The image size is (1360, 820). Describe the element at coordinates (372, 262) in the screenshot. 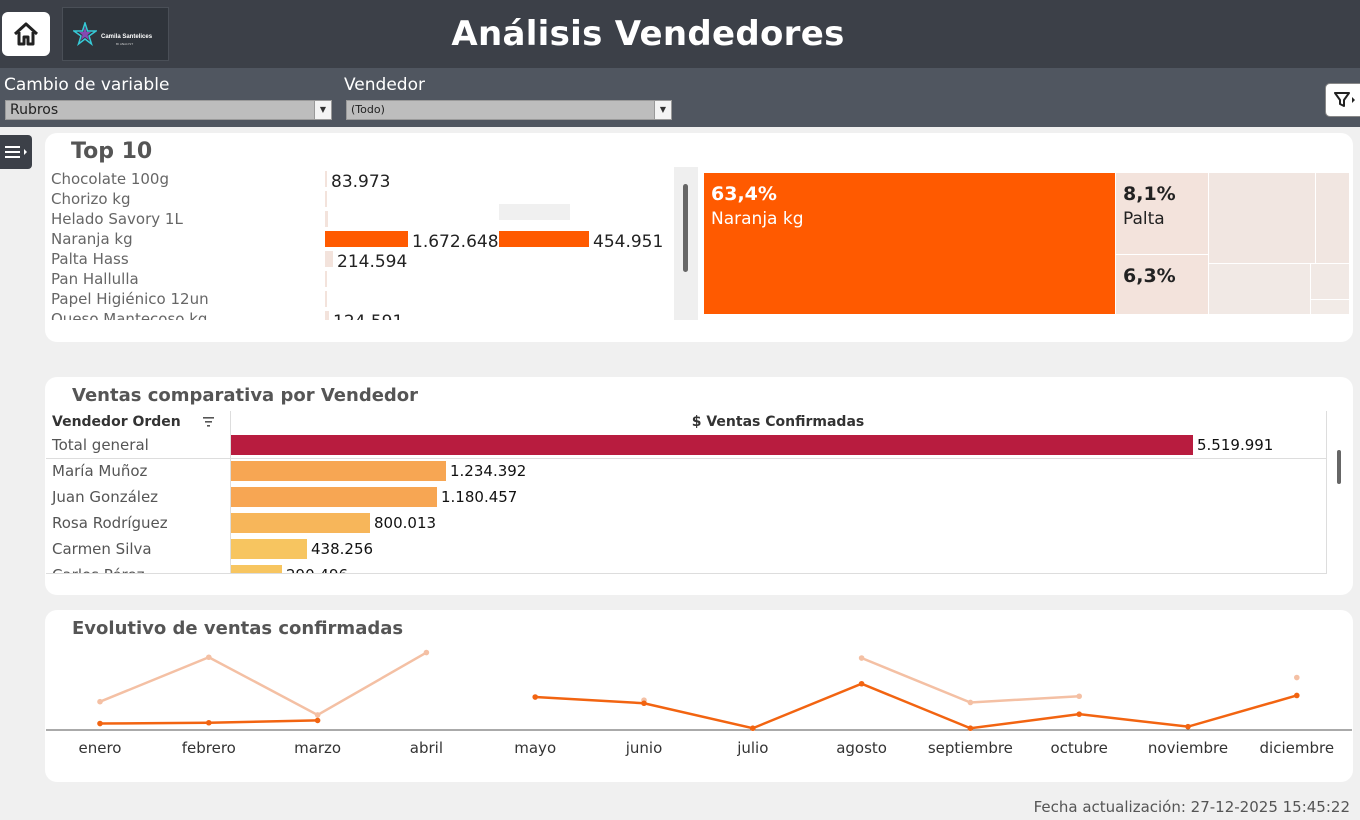

I see `top10-value: 214.594` at that location.